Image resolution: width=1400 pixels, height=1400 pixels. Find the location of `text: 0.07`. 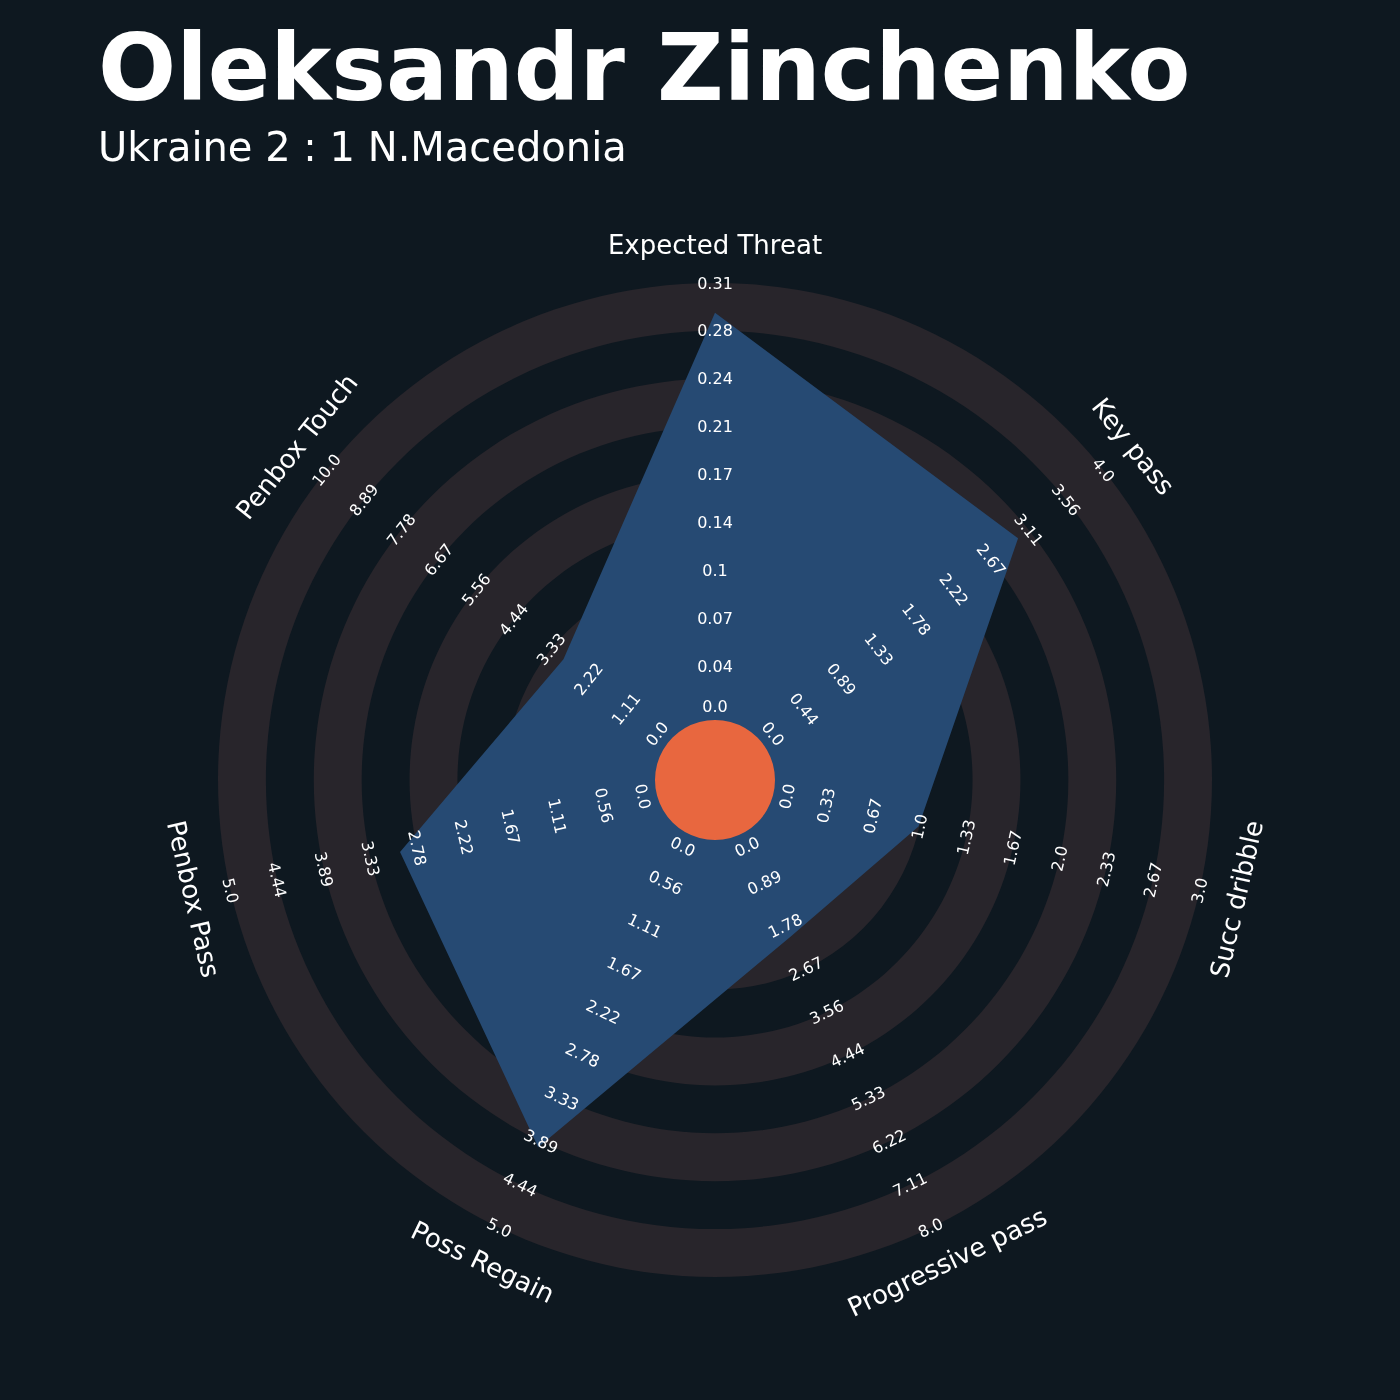

text: 0.07 is located at coordinates (715, 618).